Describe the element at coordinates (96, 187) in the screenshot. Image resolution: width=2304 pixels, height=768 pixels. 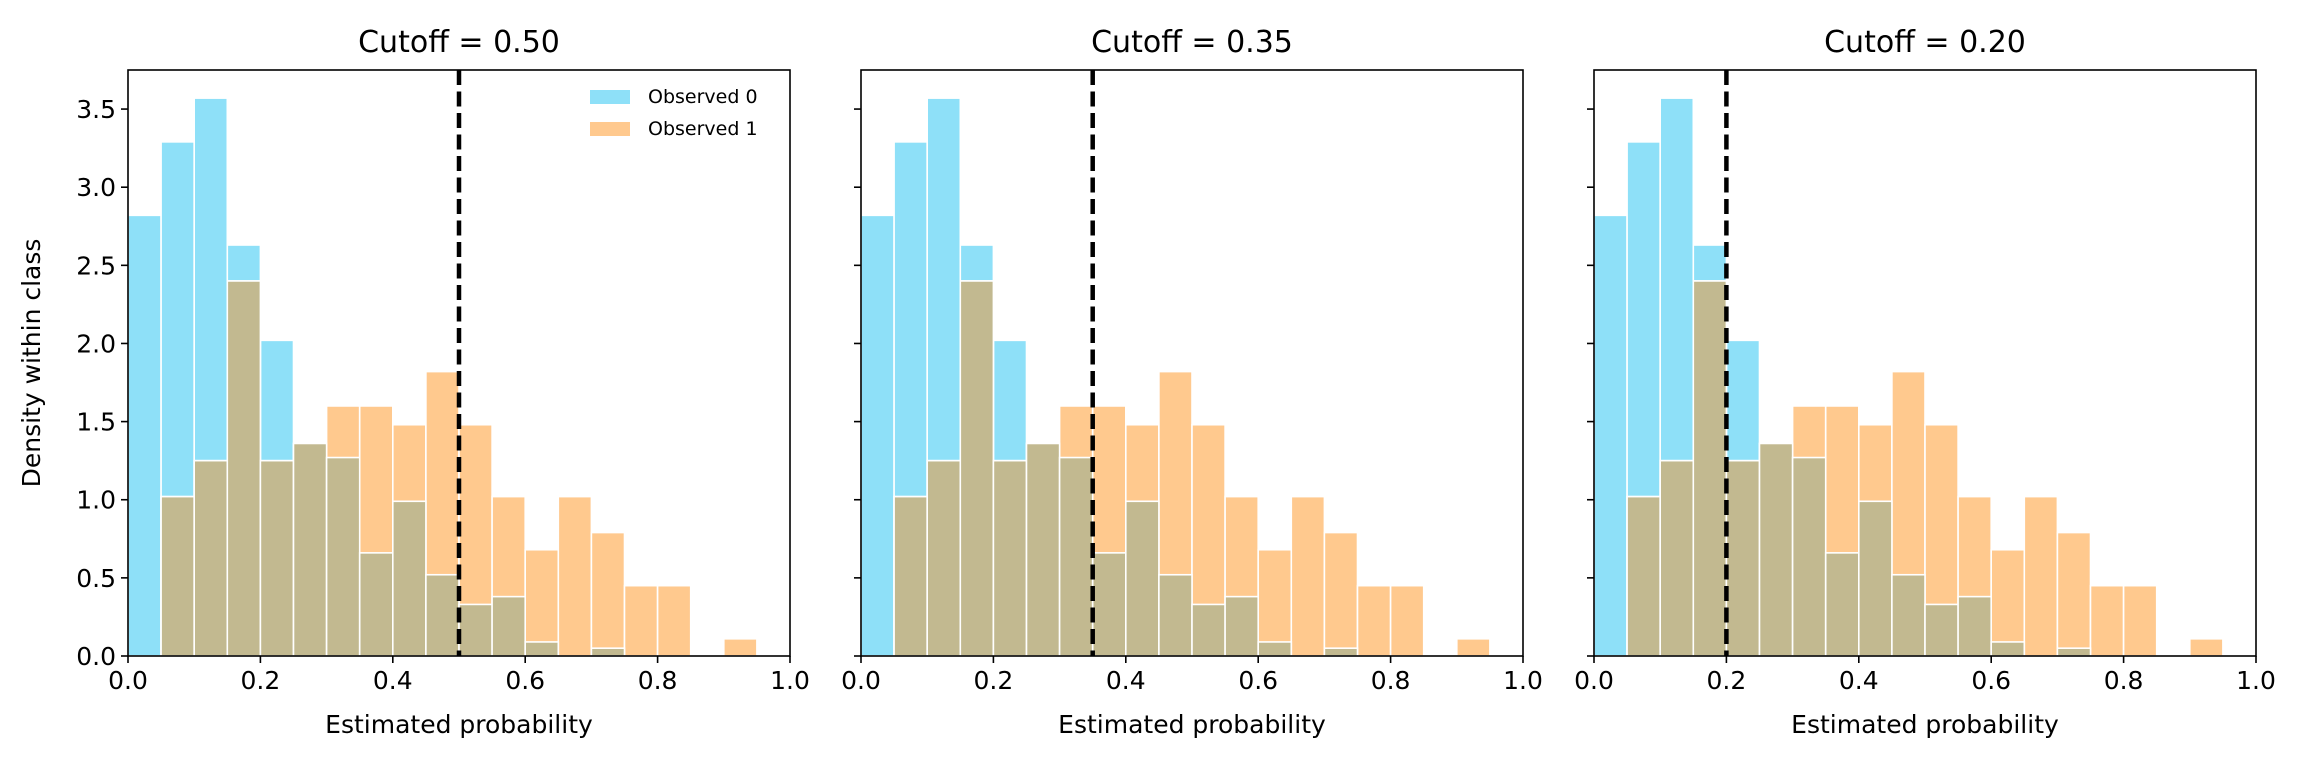
I see `y-tick-label: 3.0` at that location.